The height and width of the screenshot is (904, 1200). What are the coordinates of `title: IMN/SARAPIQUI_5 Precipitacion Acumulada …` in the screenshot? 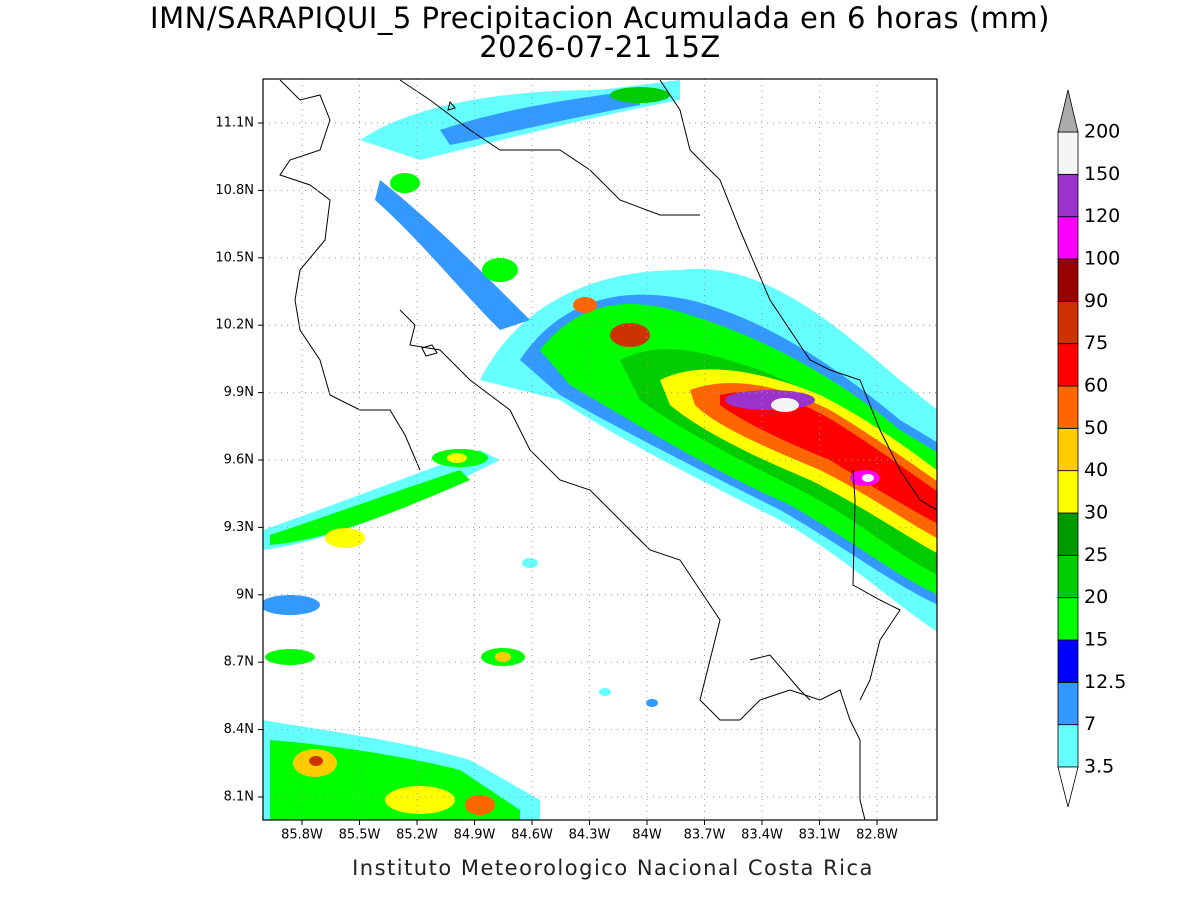 It's located at (600, 18).